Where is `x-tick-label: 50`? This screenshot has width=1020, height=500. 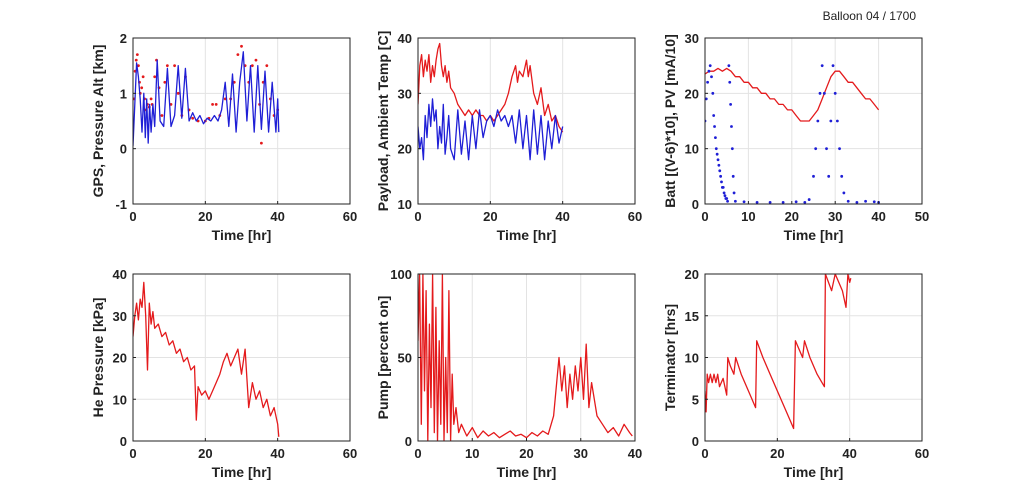
x-tick-label: 50 is located at coordinates (922, 216).